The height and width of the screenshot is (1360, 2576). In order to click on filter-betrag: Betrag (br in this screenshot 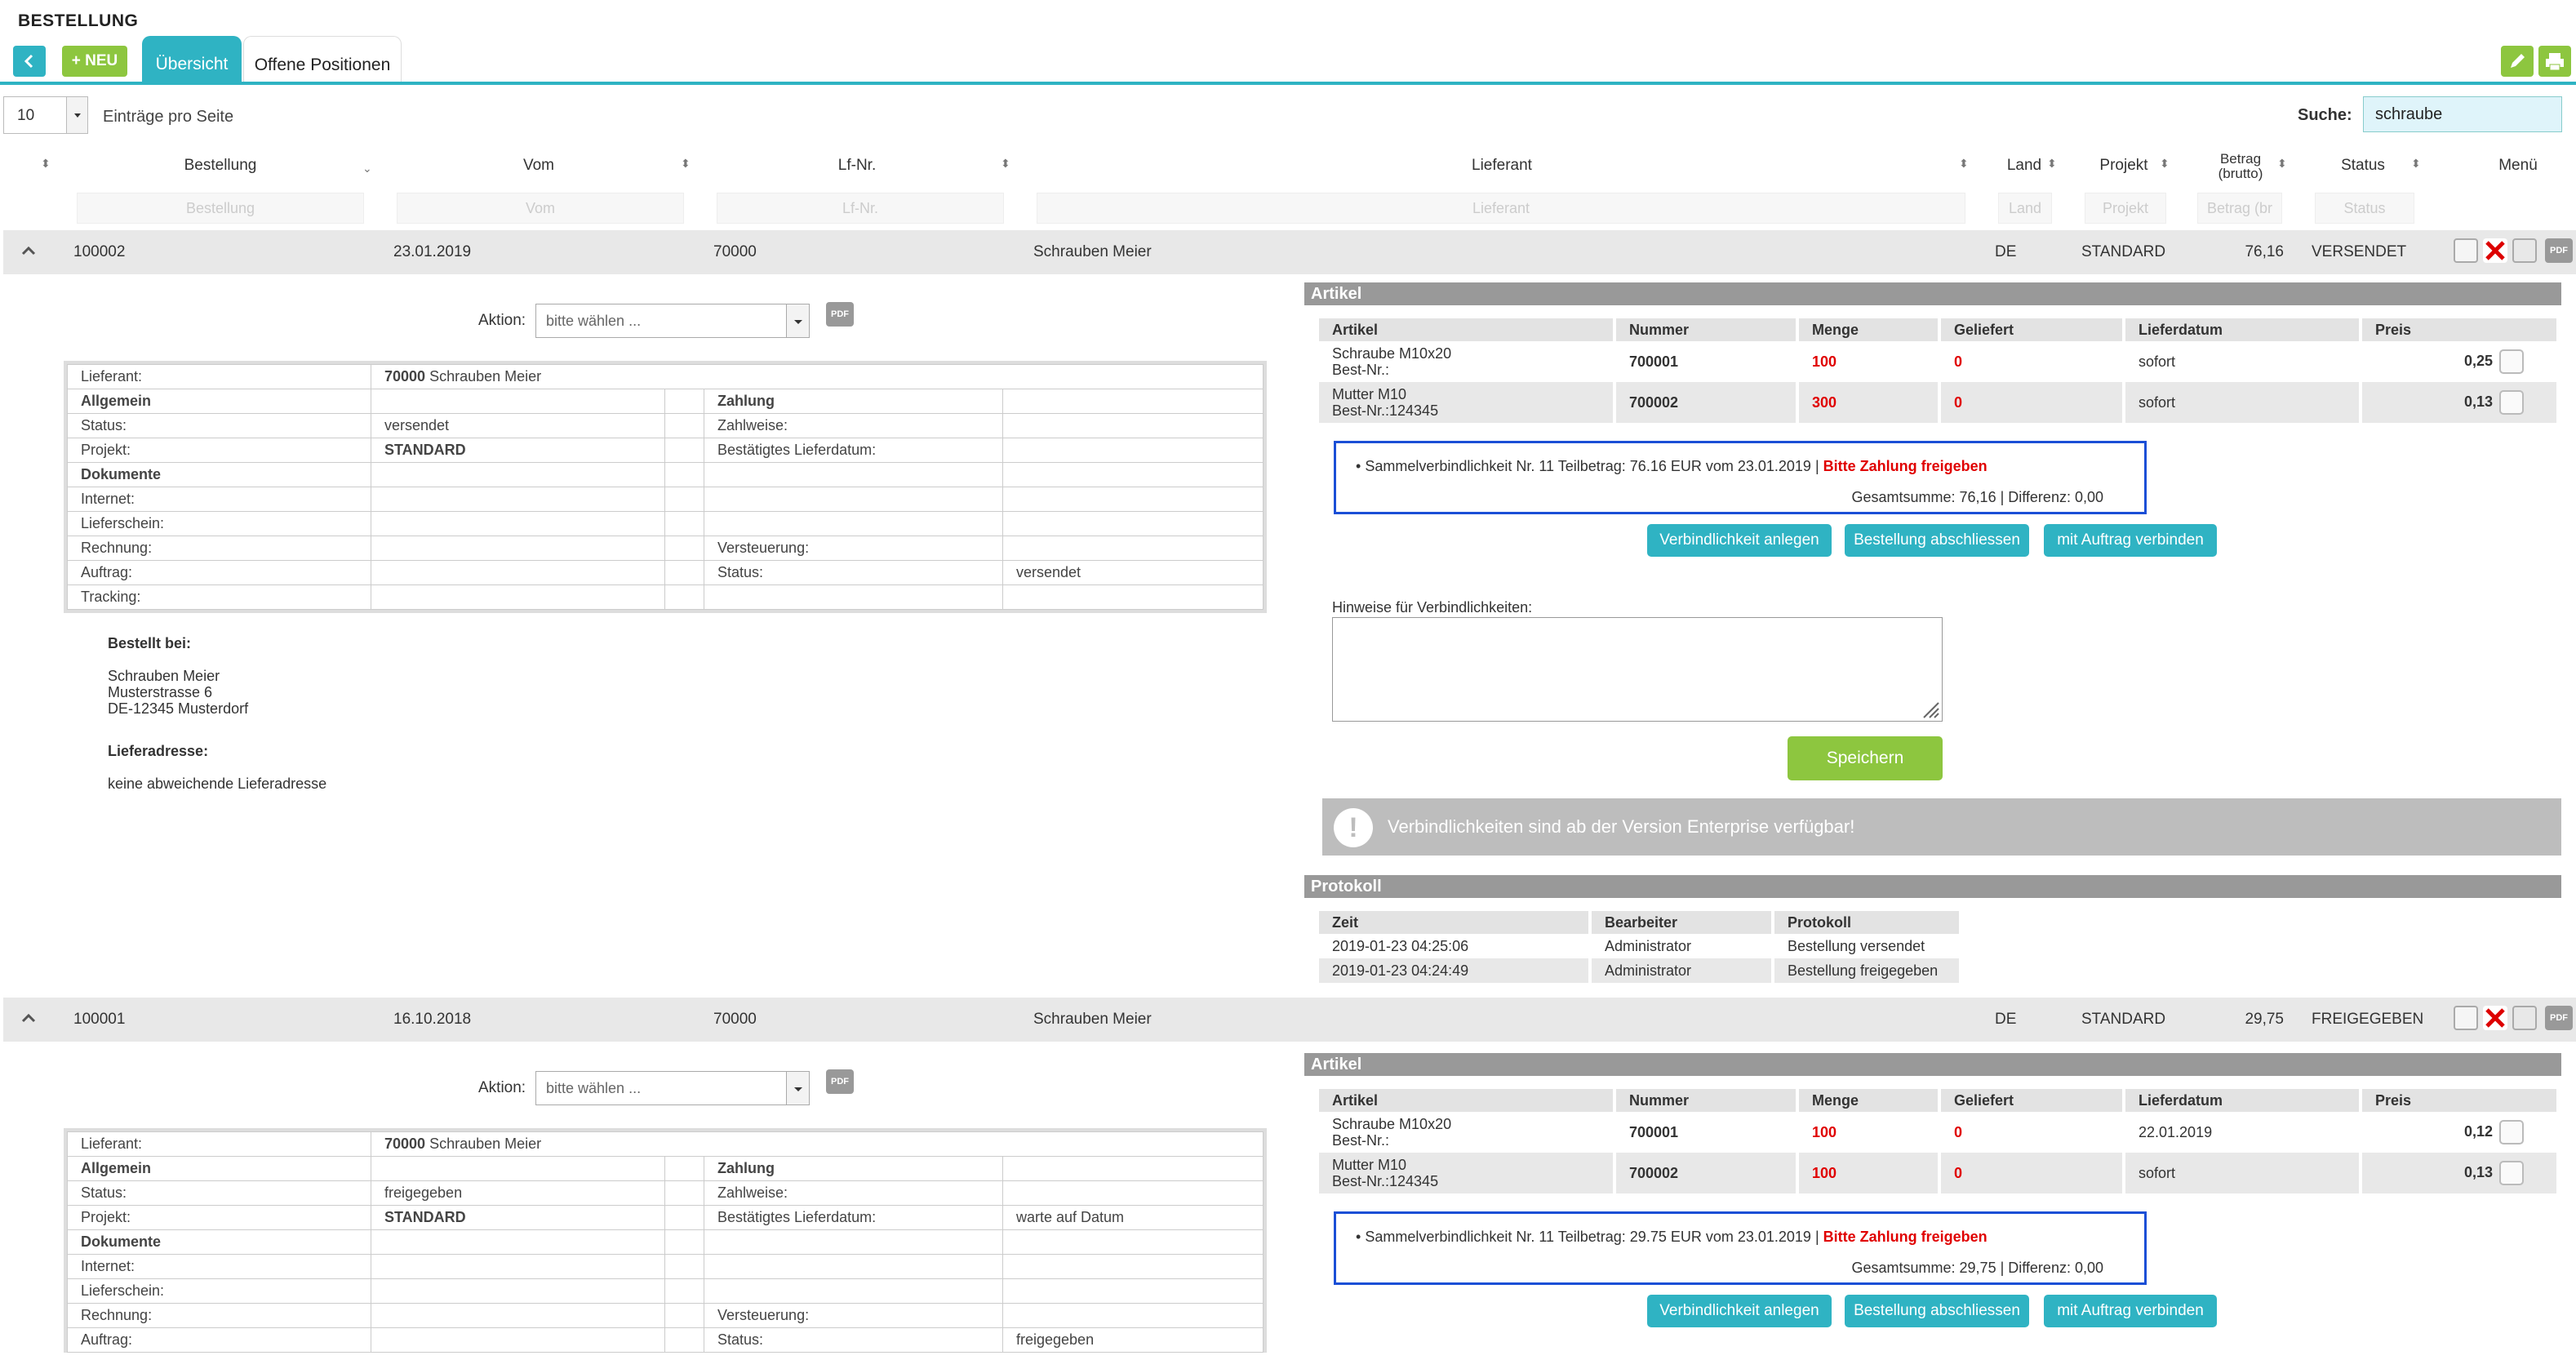, I will do `click(2239, 209)`.